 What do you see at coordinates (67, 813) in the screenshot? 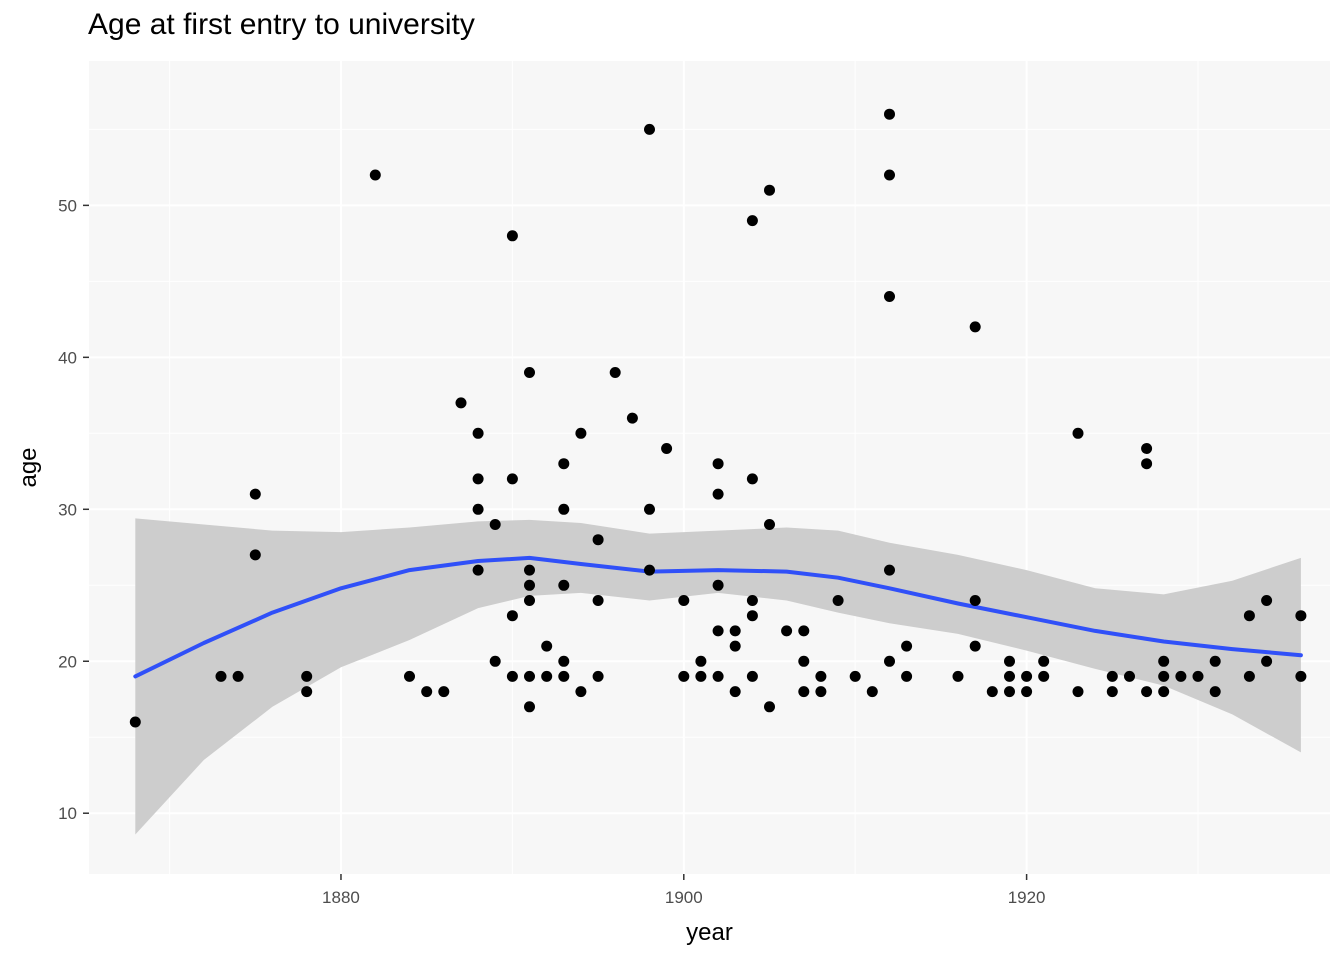
I see `y-tick-label: 10` at bounding box center [67, 813].